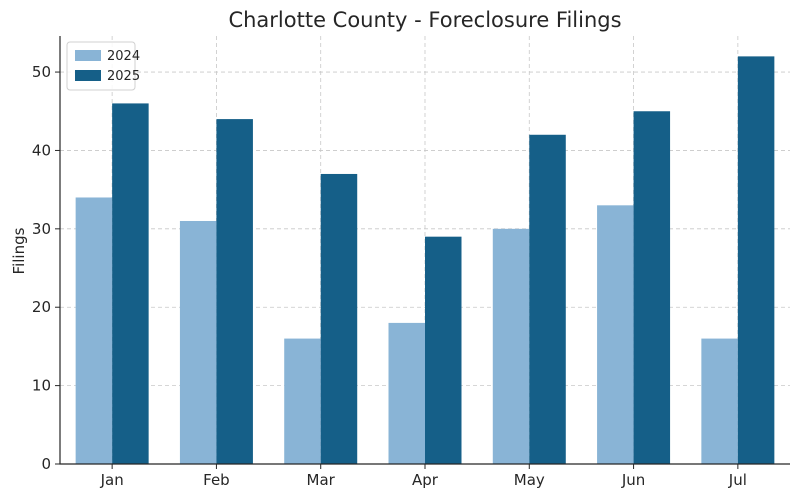 The image size is (800, 496). Describe the element at coordinates (302, 401) in the screenshot. I see `bar-2024-mar` at that location.